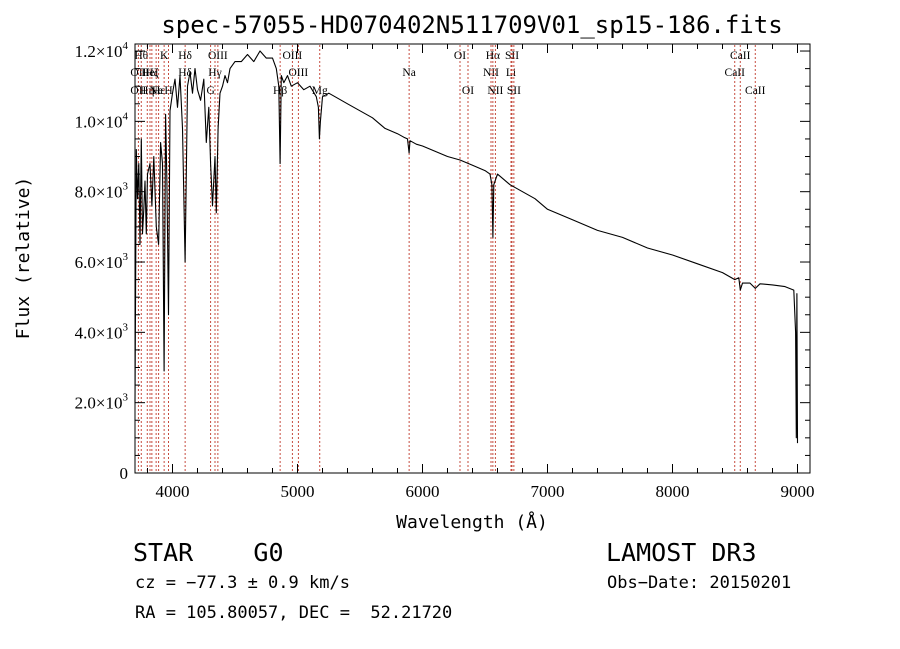  What do you see at coordinates (512, 56) in the screenshot?
I see `marker-label-26: SII` at bounding box center [512, 56].